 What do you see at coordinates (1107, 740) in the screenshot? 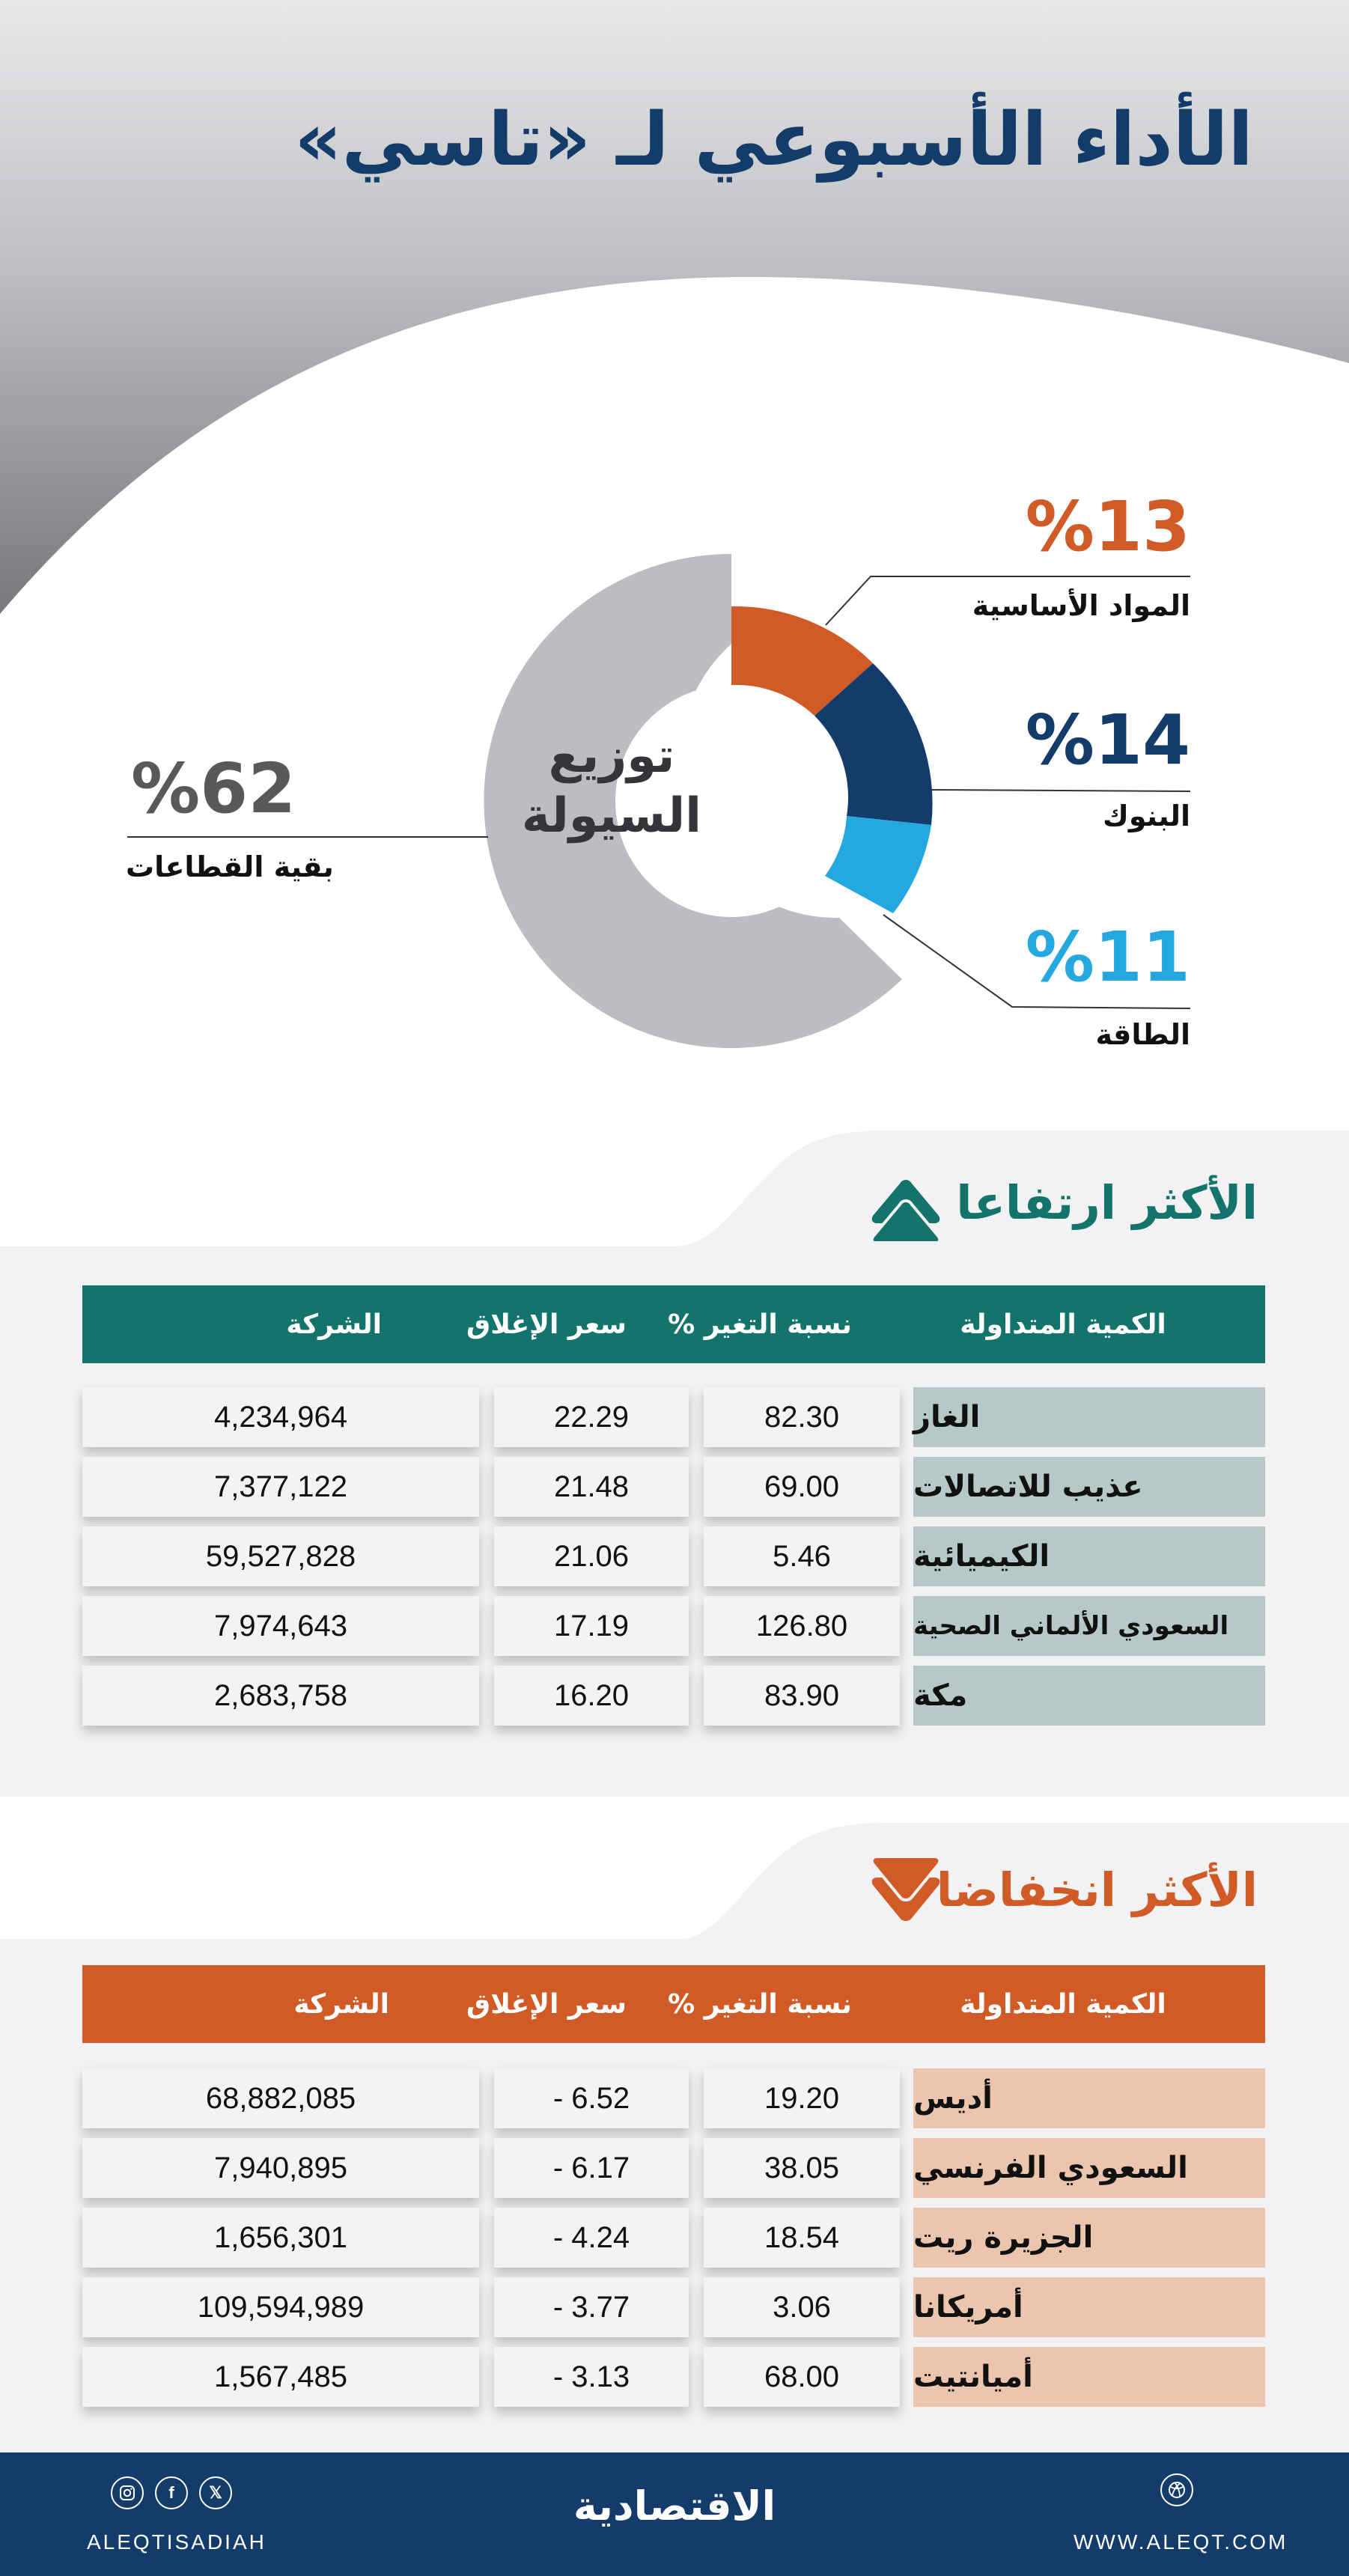
I see `banks-pct: %14` at bounding box center [1107, 740].